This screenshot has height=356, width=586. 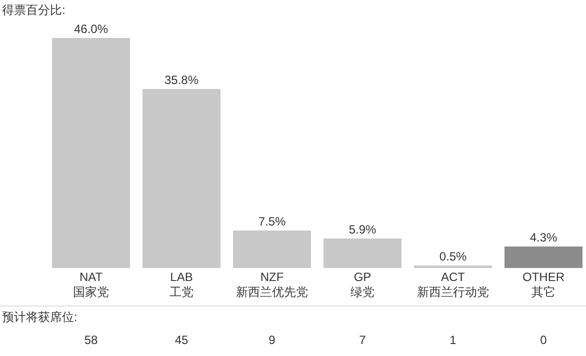 What do you see at coordinates (181, 80) in the screenshot?
I see `data-label: 35.8%` at bounding box center [181, 80].